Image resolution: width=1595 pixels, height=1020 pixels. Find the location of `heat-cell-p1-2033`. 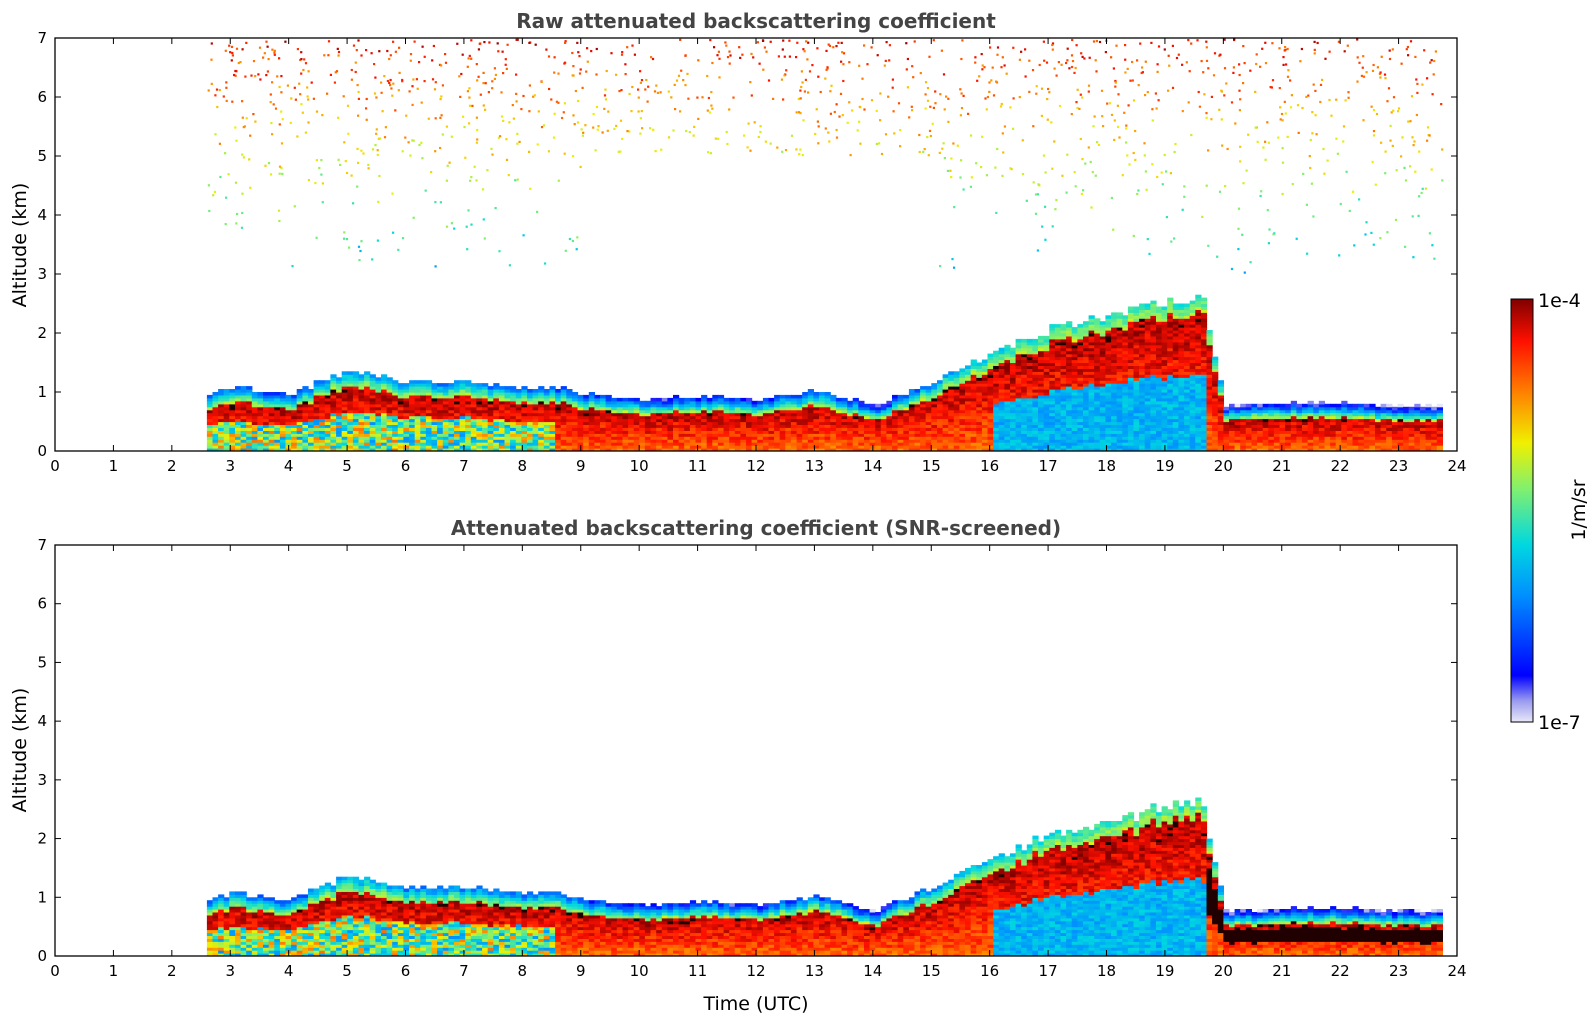

heat-cell-p1-2033 is located at coordinates (743, 423).